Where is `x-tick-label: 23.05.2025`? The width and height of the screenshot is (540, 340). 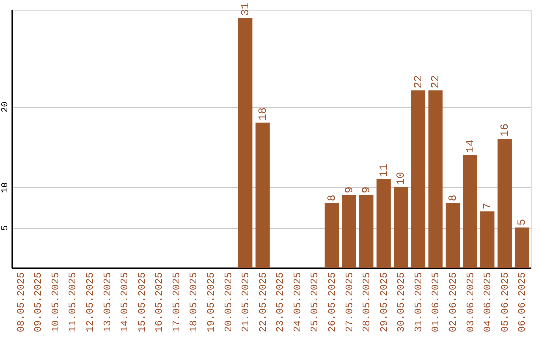
x-tick-label: 23.05.2025 is located at coordinates (282, 302).